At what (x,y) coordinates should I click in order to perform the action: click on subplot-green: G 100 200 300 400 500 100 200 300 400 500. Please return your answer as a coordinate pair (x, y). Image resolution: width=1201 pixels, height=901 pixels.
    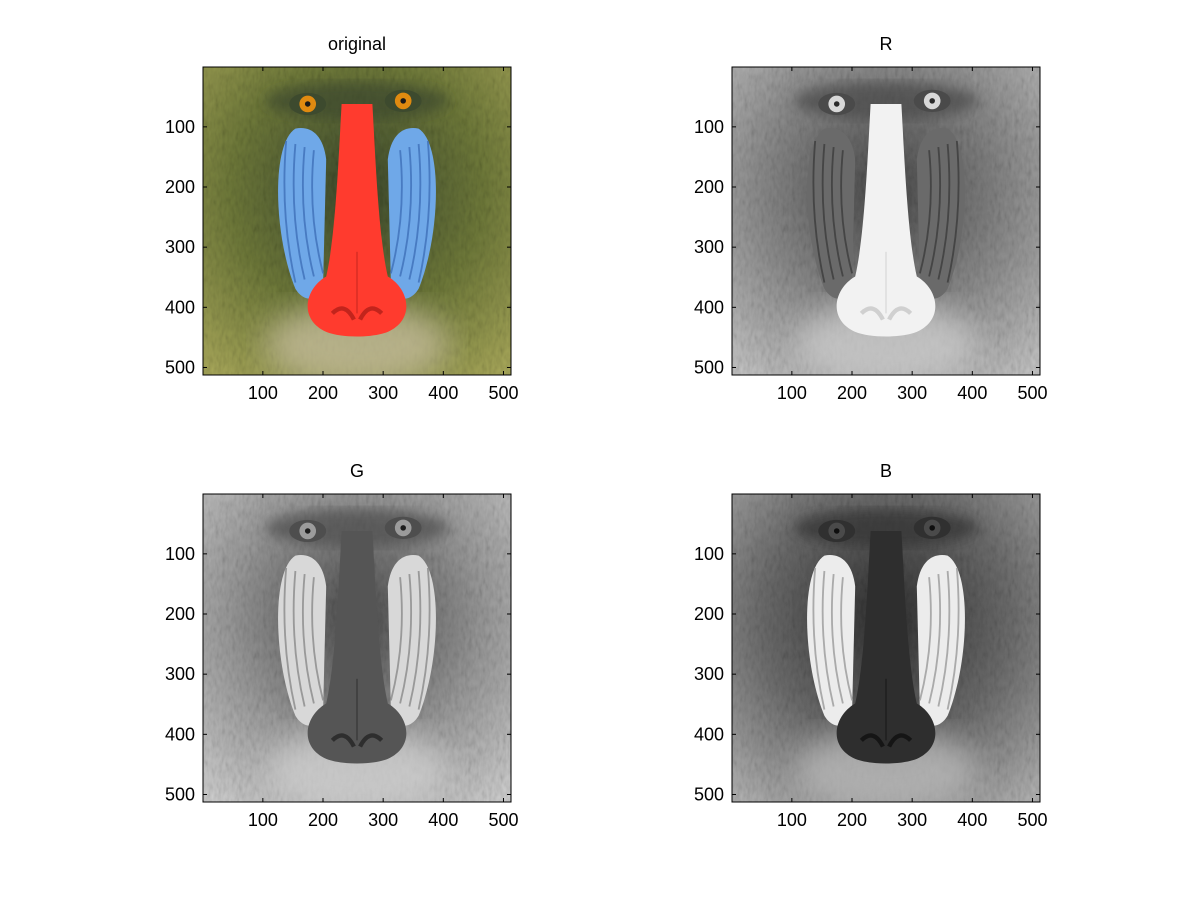
    Looking at the image, I should click on (342, 645).